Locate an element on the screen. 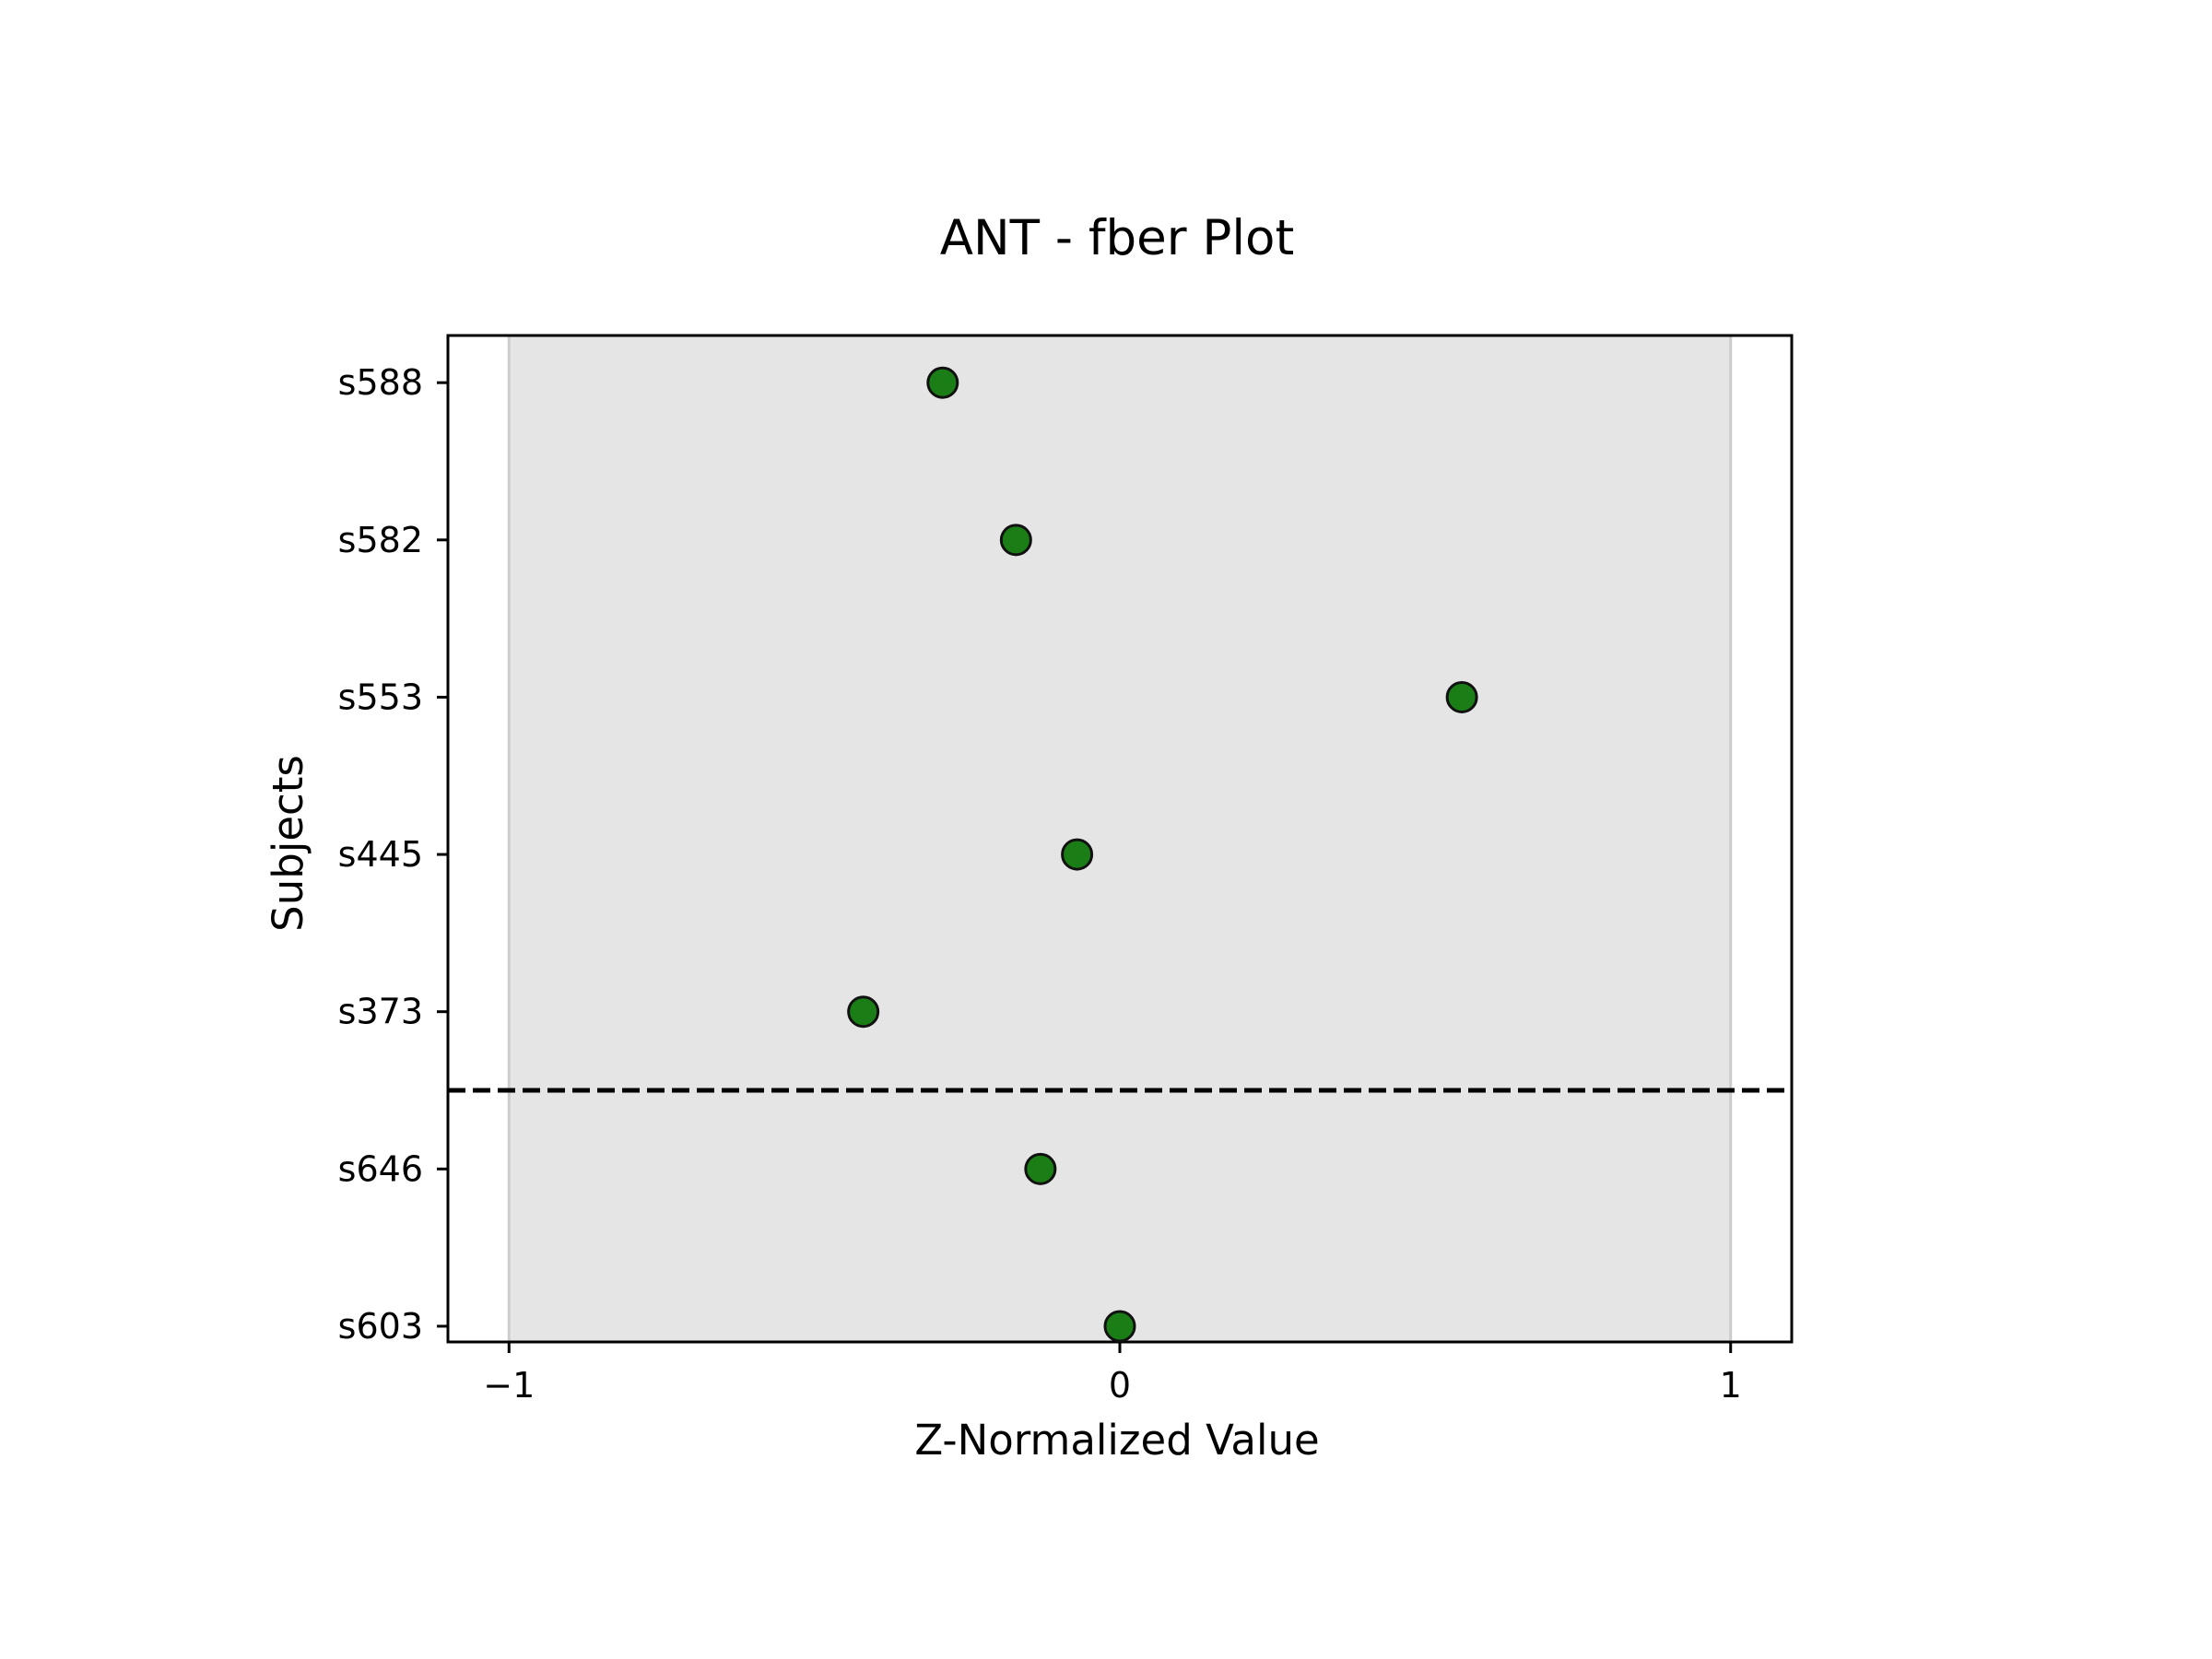  y-tick-label: s553 is located at coordinates (380, 697).